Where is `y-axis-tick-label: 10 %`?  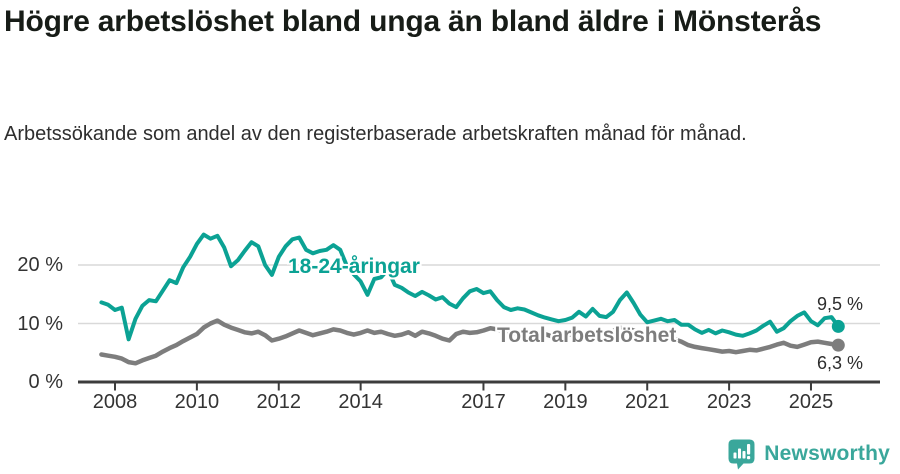 y-axis-tick-label: 10 % is located at coordinates (40, 323).